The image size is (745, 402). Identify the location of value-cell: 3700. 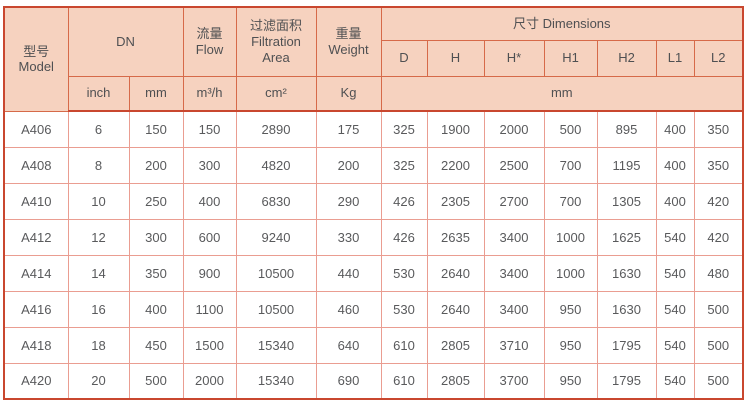
(514, 381).